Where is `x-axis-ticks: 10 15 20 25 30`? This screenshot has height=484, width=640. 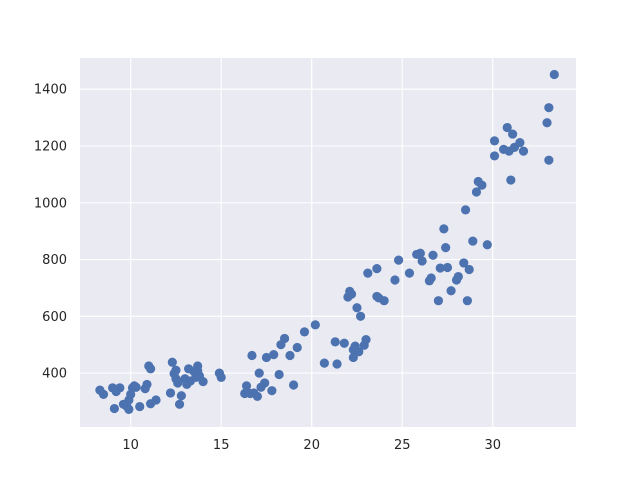 x-axis-ticks: 10 15 20 25 30 is located at coordinates (311, 445).